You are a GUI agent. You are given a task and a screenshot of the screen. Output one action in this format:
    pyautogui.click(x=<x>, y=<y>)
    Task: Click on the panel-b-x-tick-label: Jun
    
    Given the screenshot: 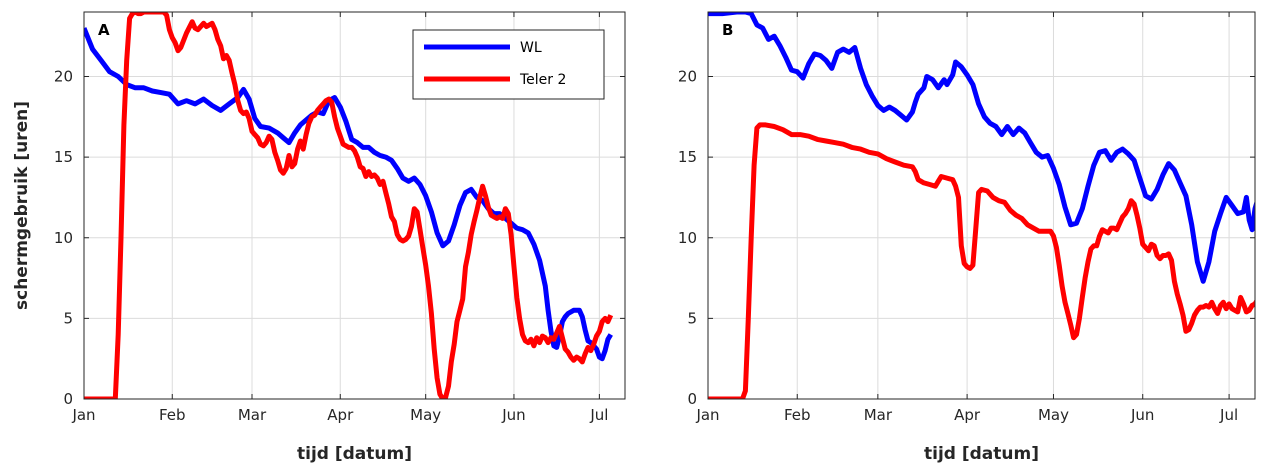 What is the action you would take?
    pyautogui.click(x=1142, y=415)
    